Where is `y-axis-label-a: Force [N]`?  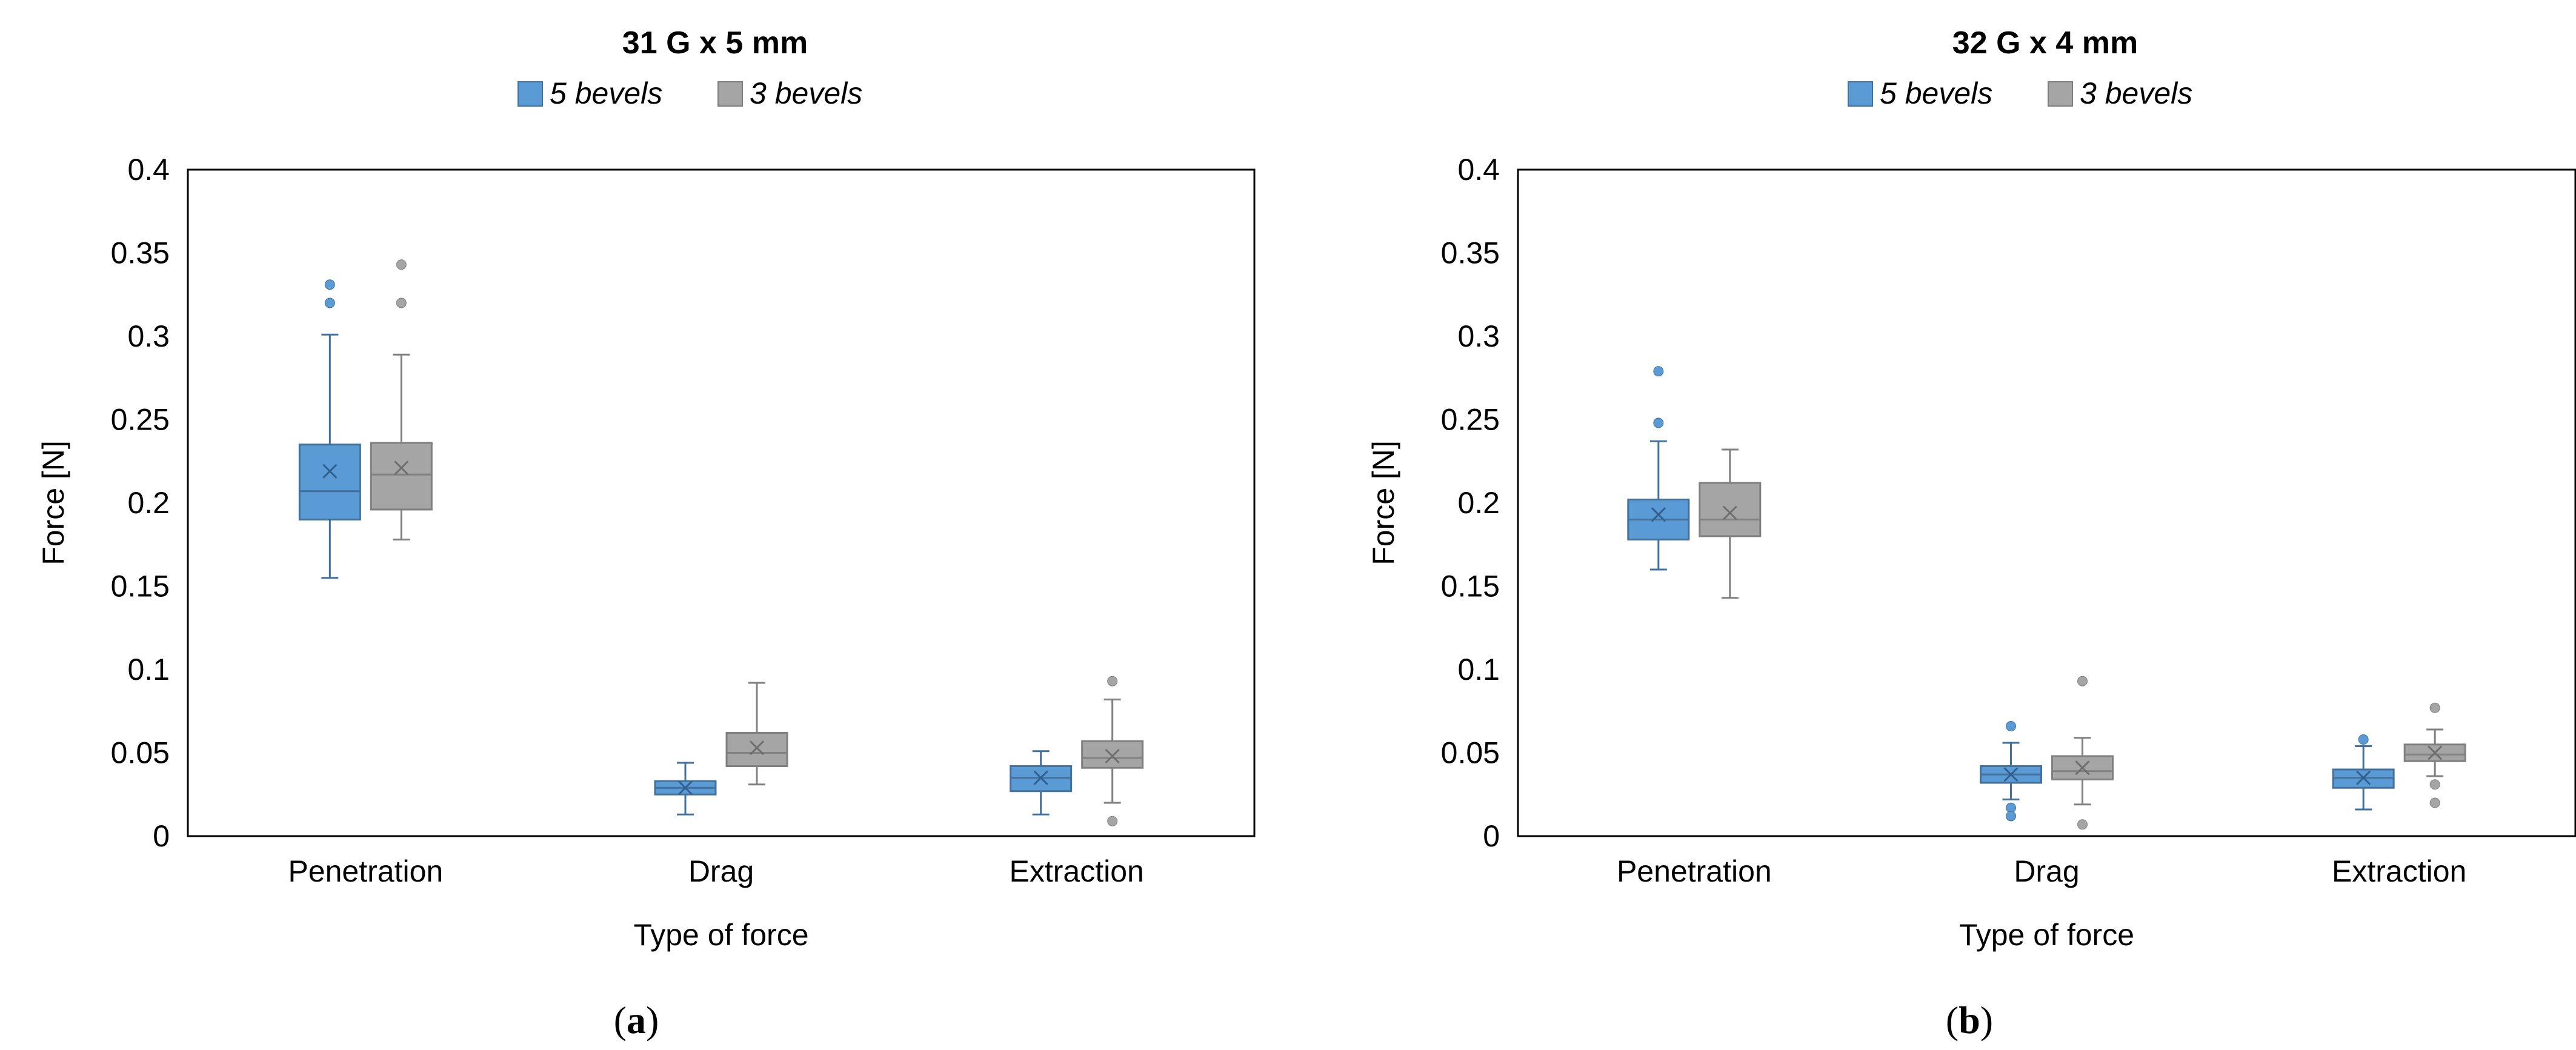 y-axis-label-a: Force [N] is located at coordinates (53, 502).